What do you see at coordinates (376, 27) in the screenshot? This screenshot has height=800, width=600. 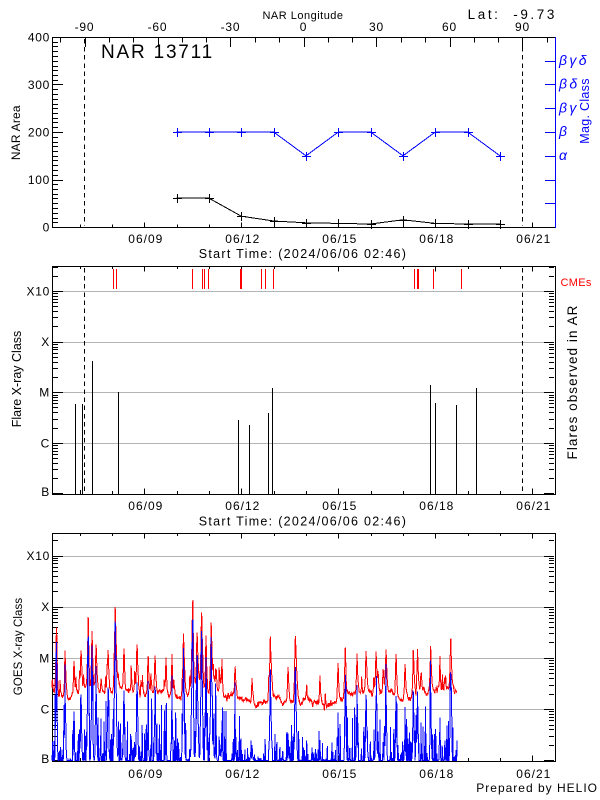 I see `svg-text: 30` at bounding box center [376, 27].